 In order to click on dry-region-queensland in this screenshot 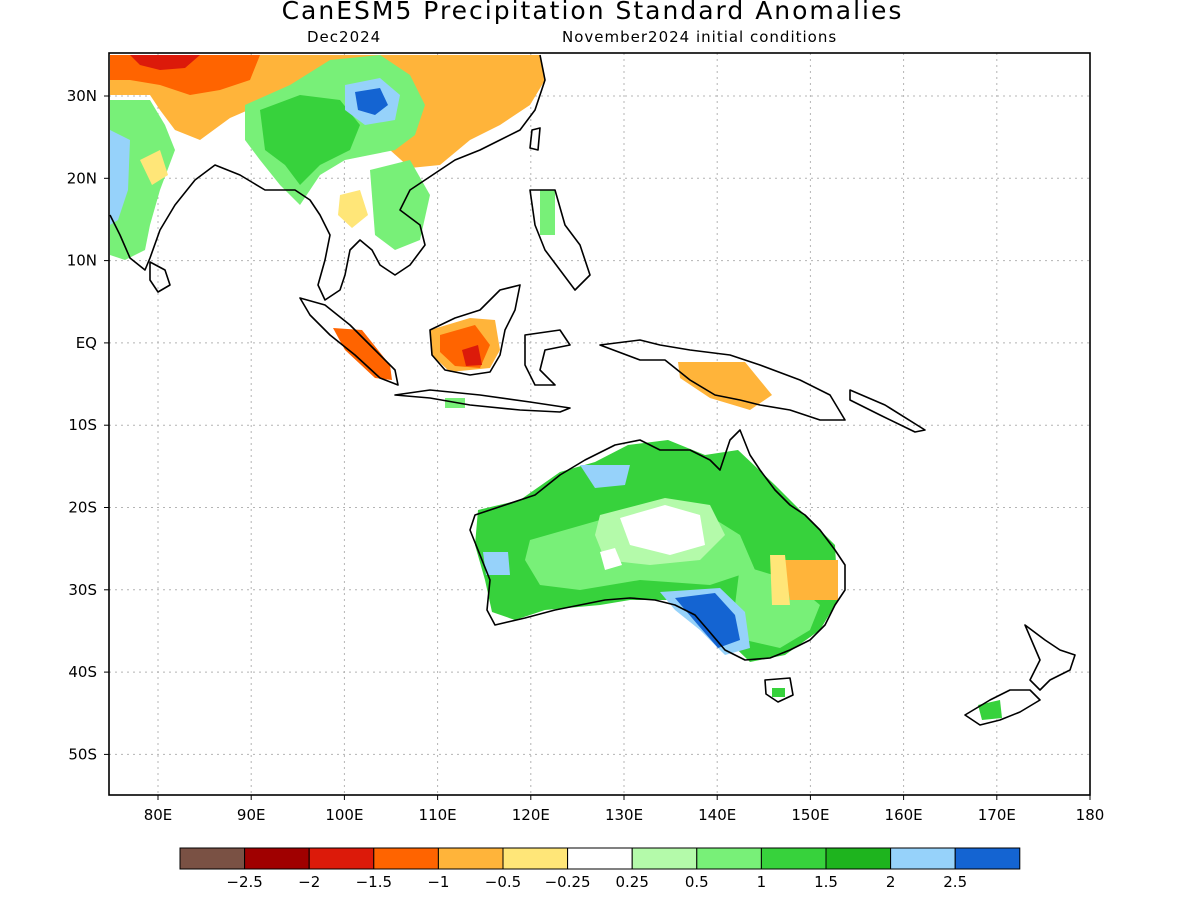, I will do `click(810, 580)`.